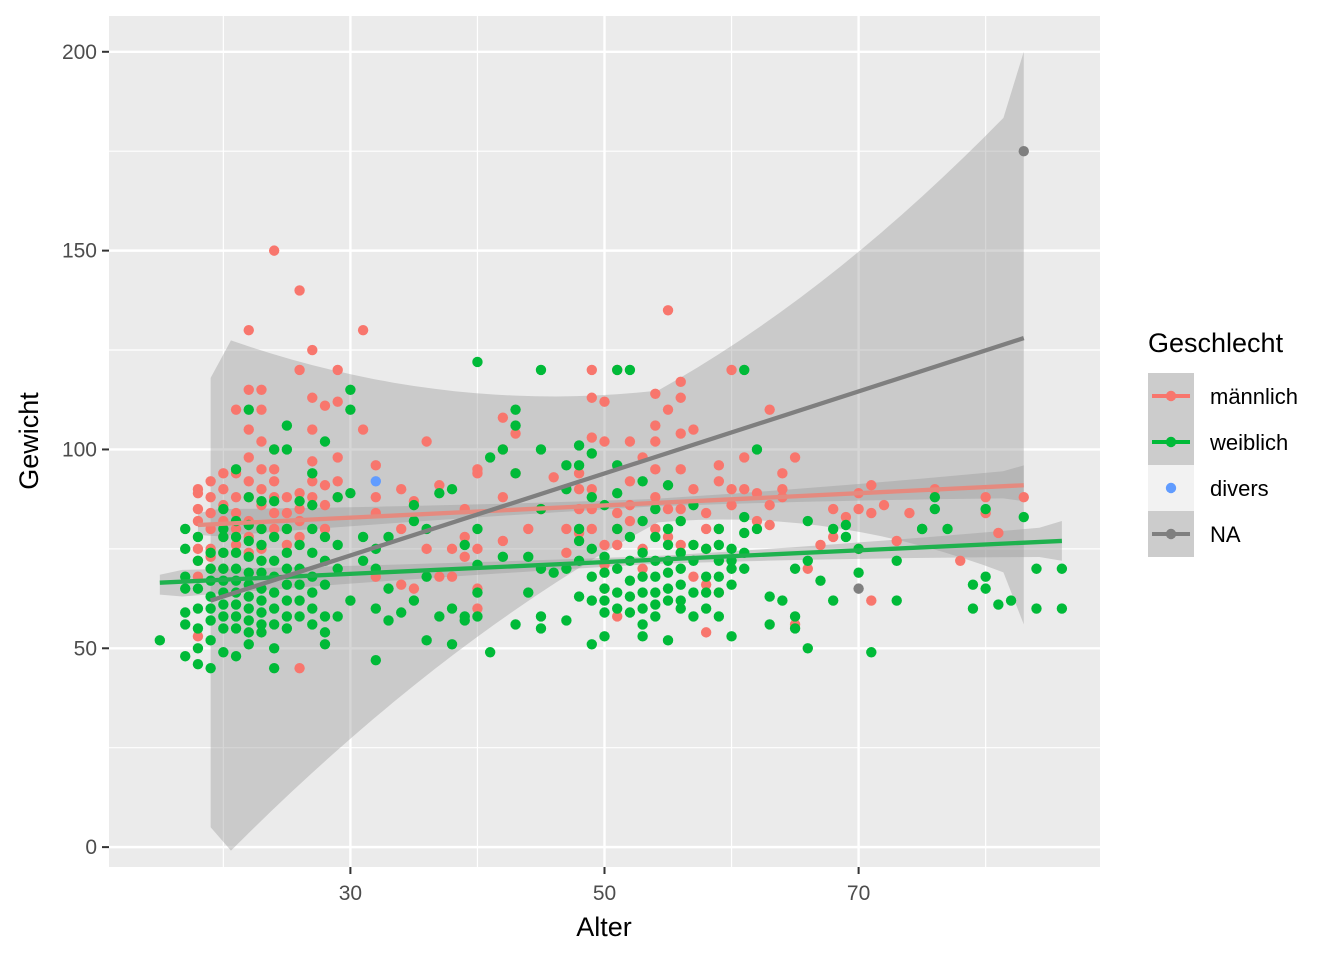  What do you see at coordinates (1171, 396) in the screenshot?
I see `legend-key-point` at bounding box center [1171, 396].